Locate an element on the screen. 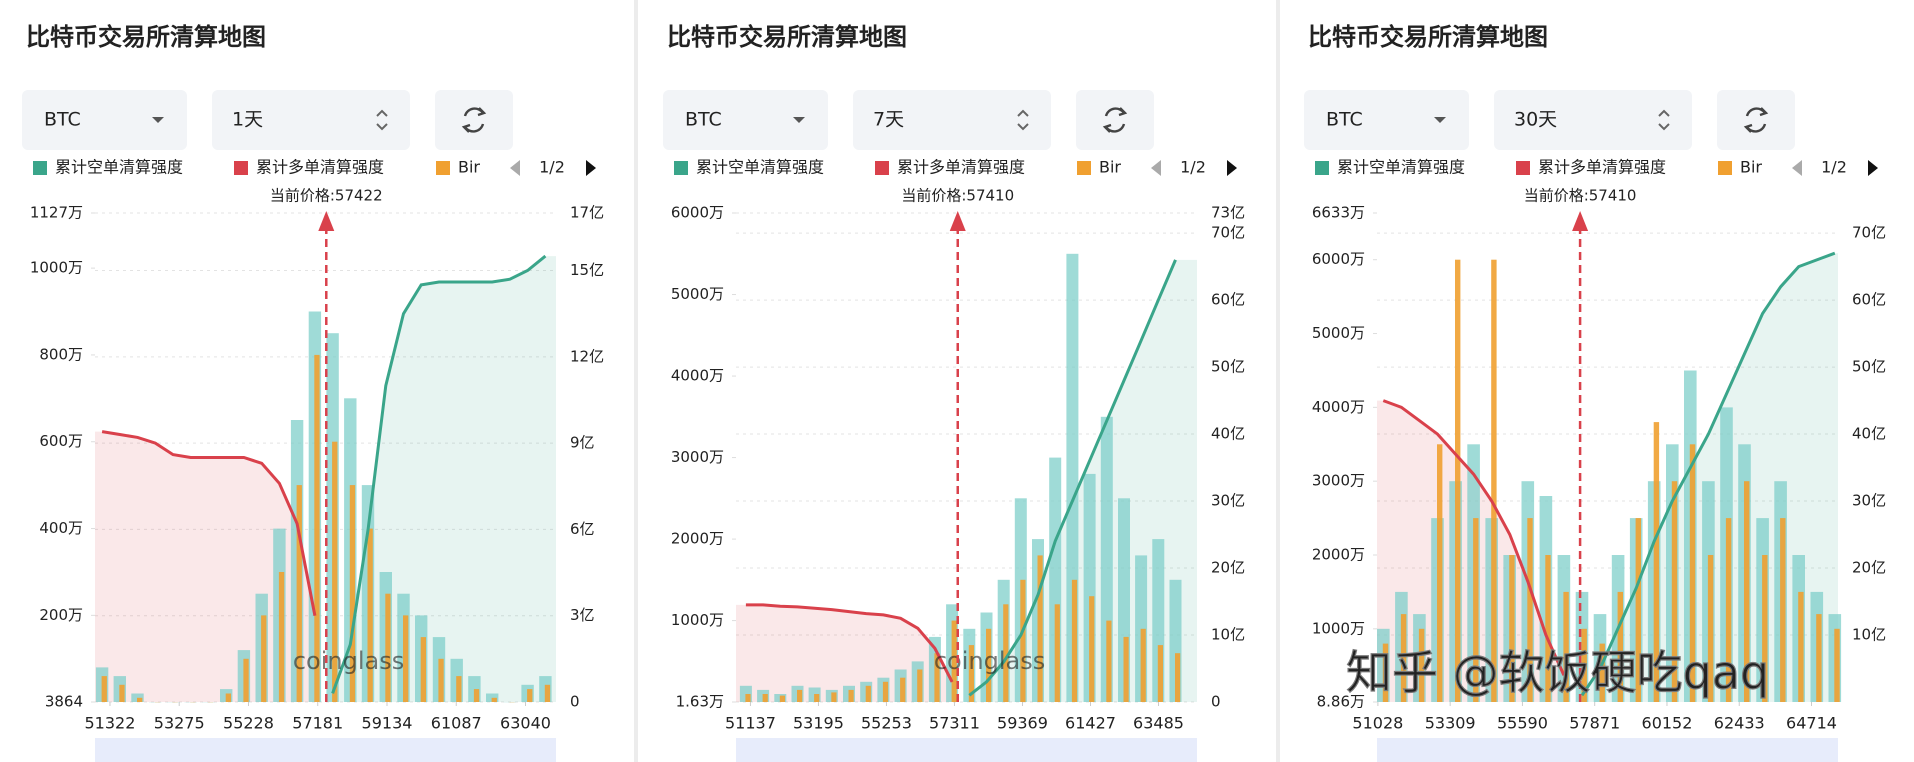  x-tick-label: 51028 is located at coordinates (1377, 723).